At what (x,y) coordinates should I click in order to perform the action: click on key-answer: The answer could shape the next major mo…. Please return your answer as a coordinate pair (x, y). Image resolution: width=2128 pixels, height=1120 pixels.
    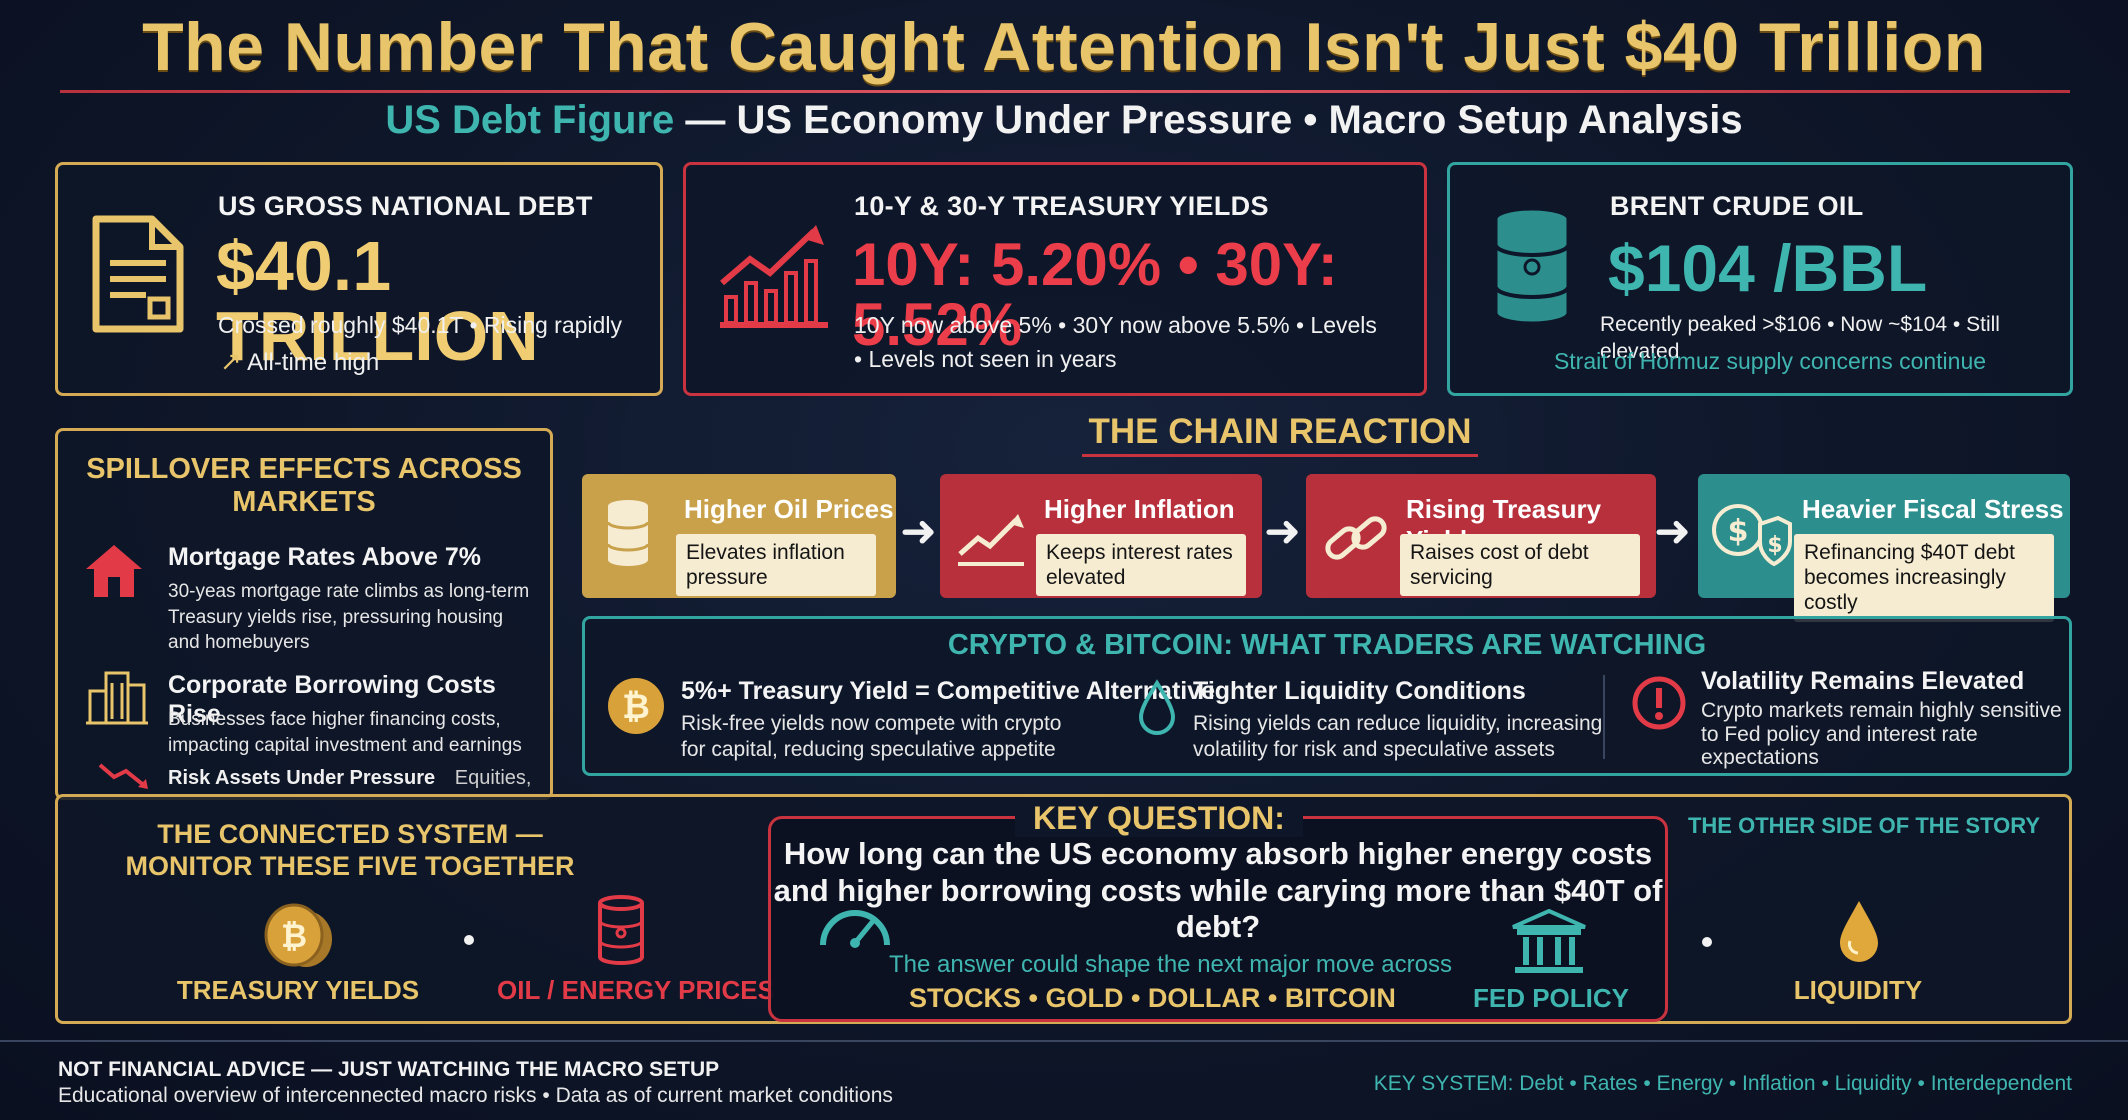
    Looking at the image, I should click on (1170, 964).